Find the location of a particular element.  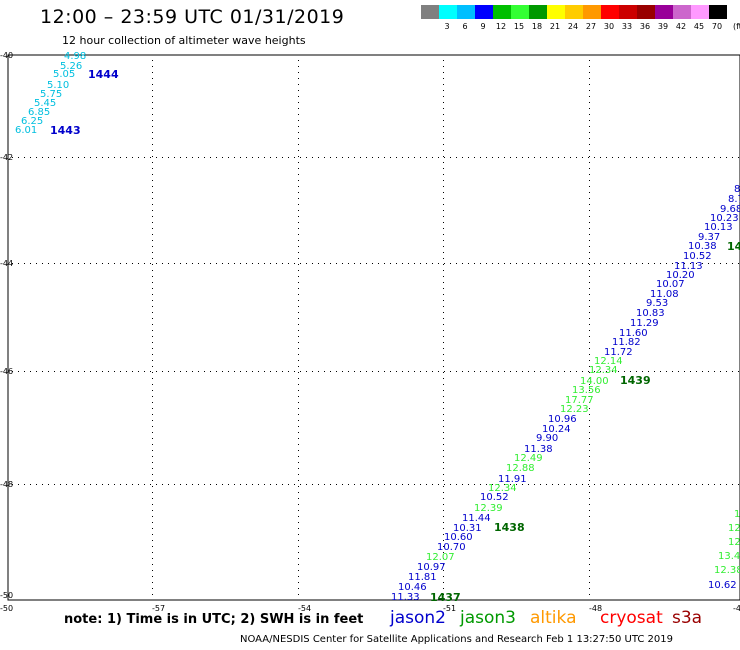

wave-height-label: 4.98 is located at coordinates (75, 56).